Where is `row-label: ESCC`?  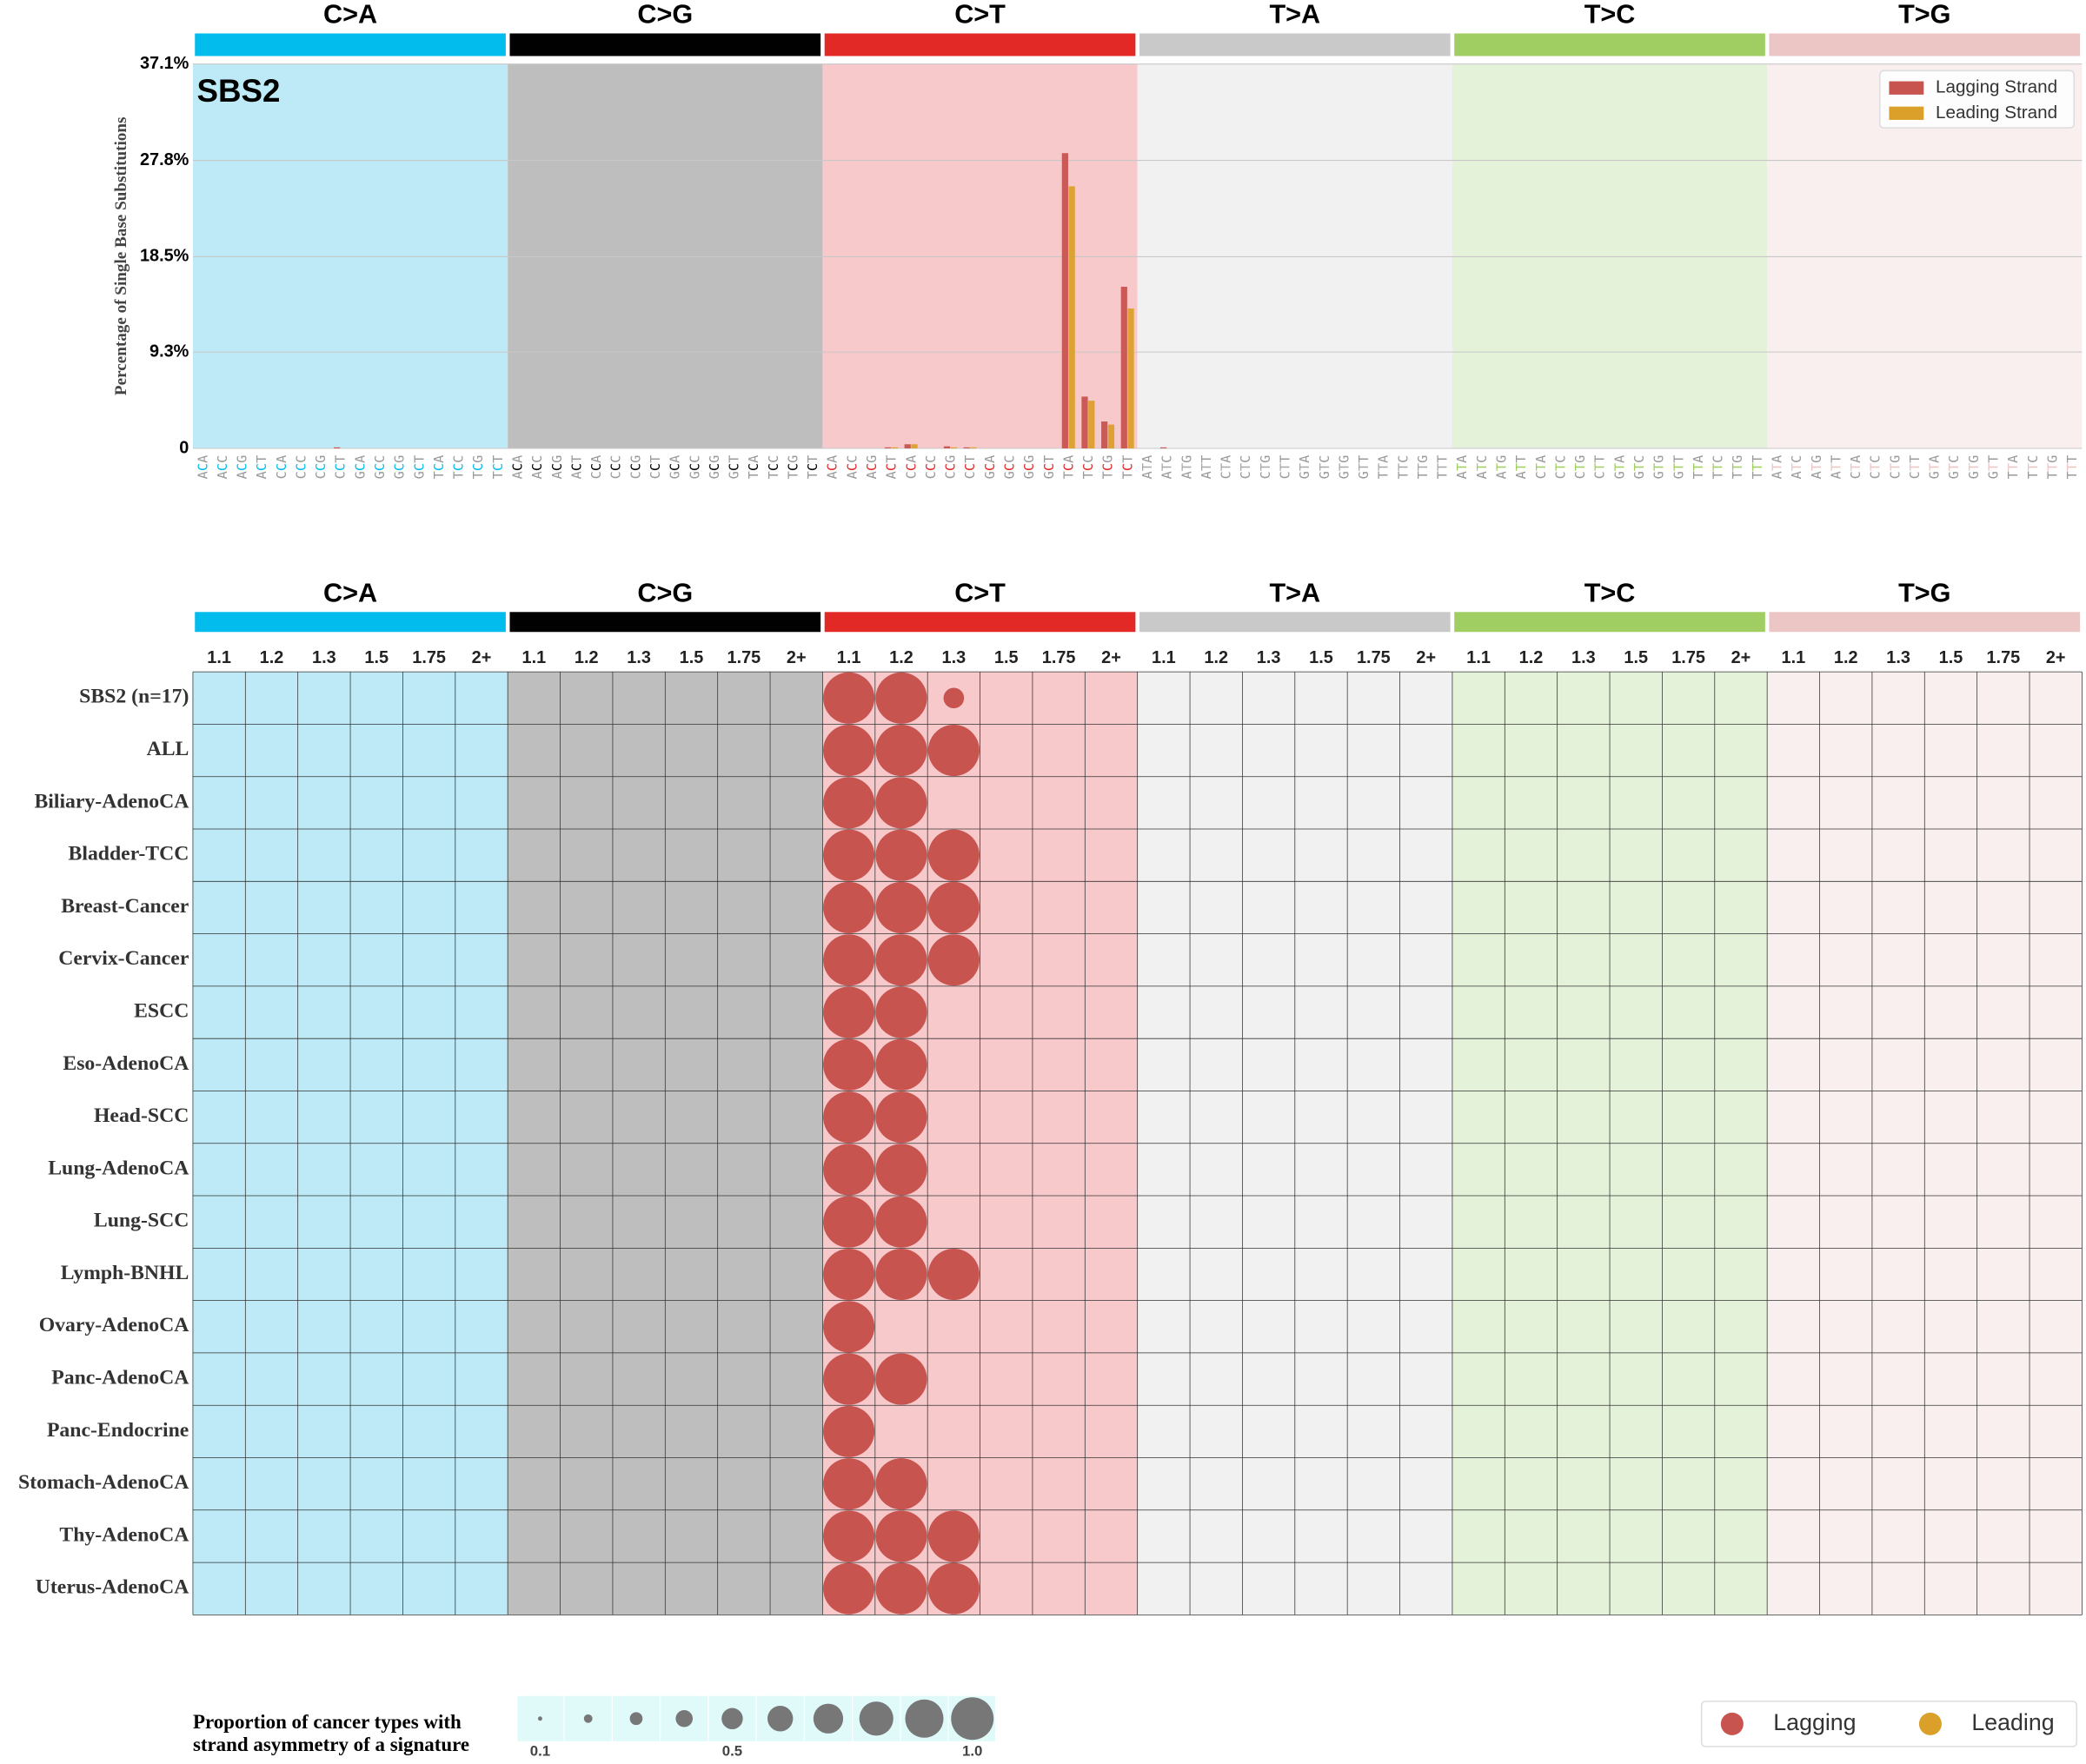
row-label: ESCC is located at coordinates (161, 1010).